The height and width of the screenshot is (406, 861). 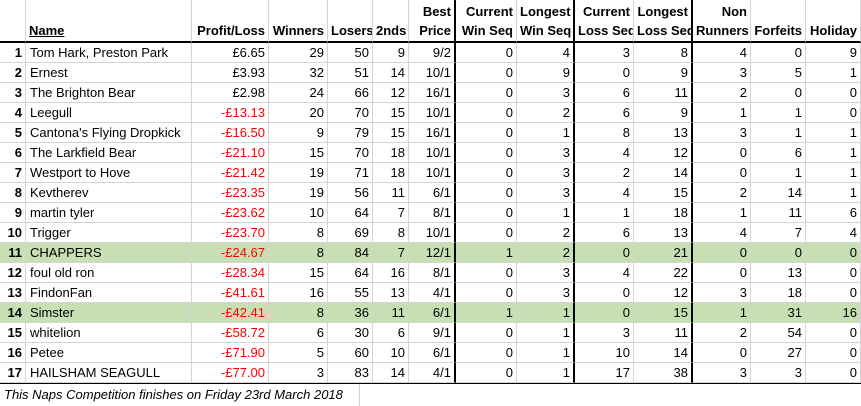 I want to click on cell-long-loss: 18, so click(x=663, y=213).